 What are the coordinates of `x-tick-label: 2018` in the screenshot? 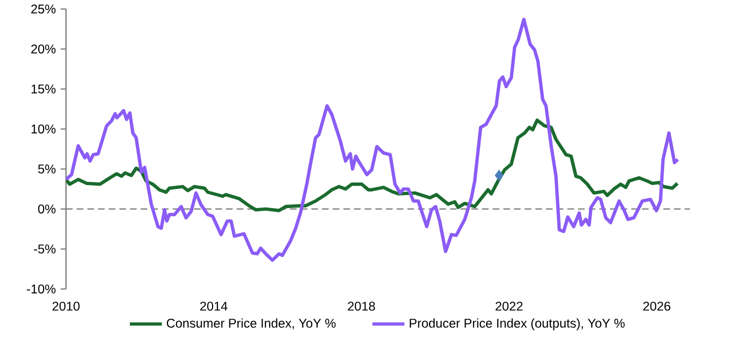 It's located at (361, 306).